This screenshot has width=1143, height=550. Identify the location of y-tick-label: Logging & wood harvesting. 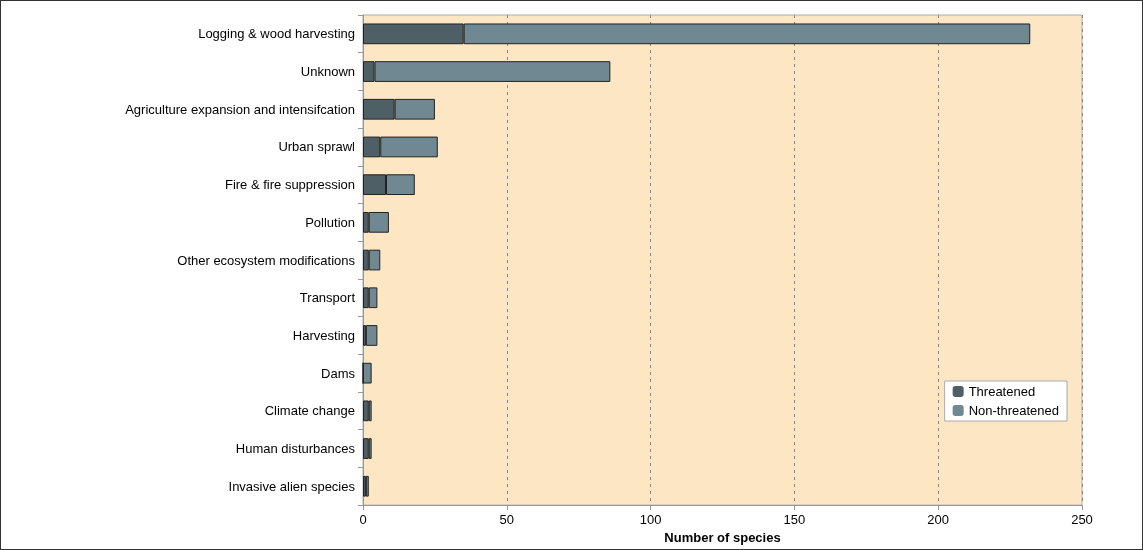
(276, 34).